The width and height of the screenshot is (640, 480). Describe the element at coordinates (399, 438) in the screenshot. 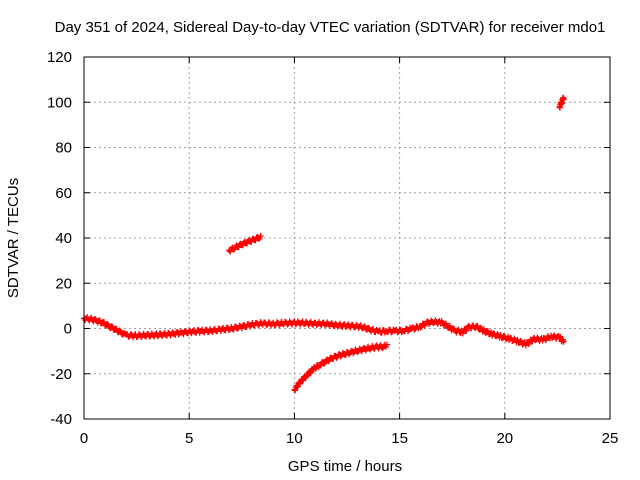

I see `x-tick-label: 15` at that location.